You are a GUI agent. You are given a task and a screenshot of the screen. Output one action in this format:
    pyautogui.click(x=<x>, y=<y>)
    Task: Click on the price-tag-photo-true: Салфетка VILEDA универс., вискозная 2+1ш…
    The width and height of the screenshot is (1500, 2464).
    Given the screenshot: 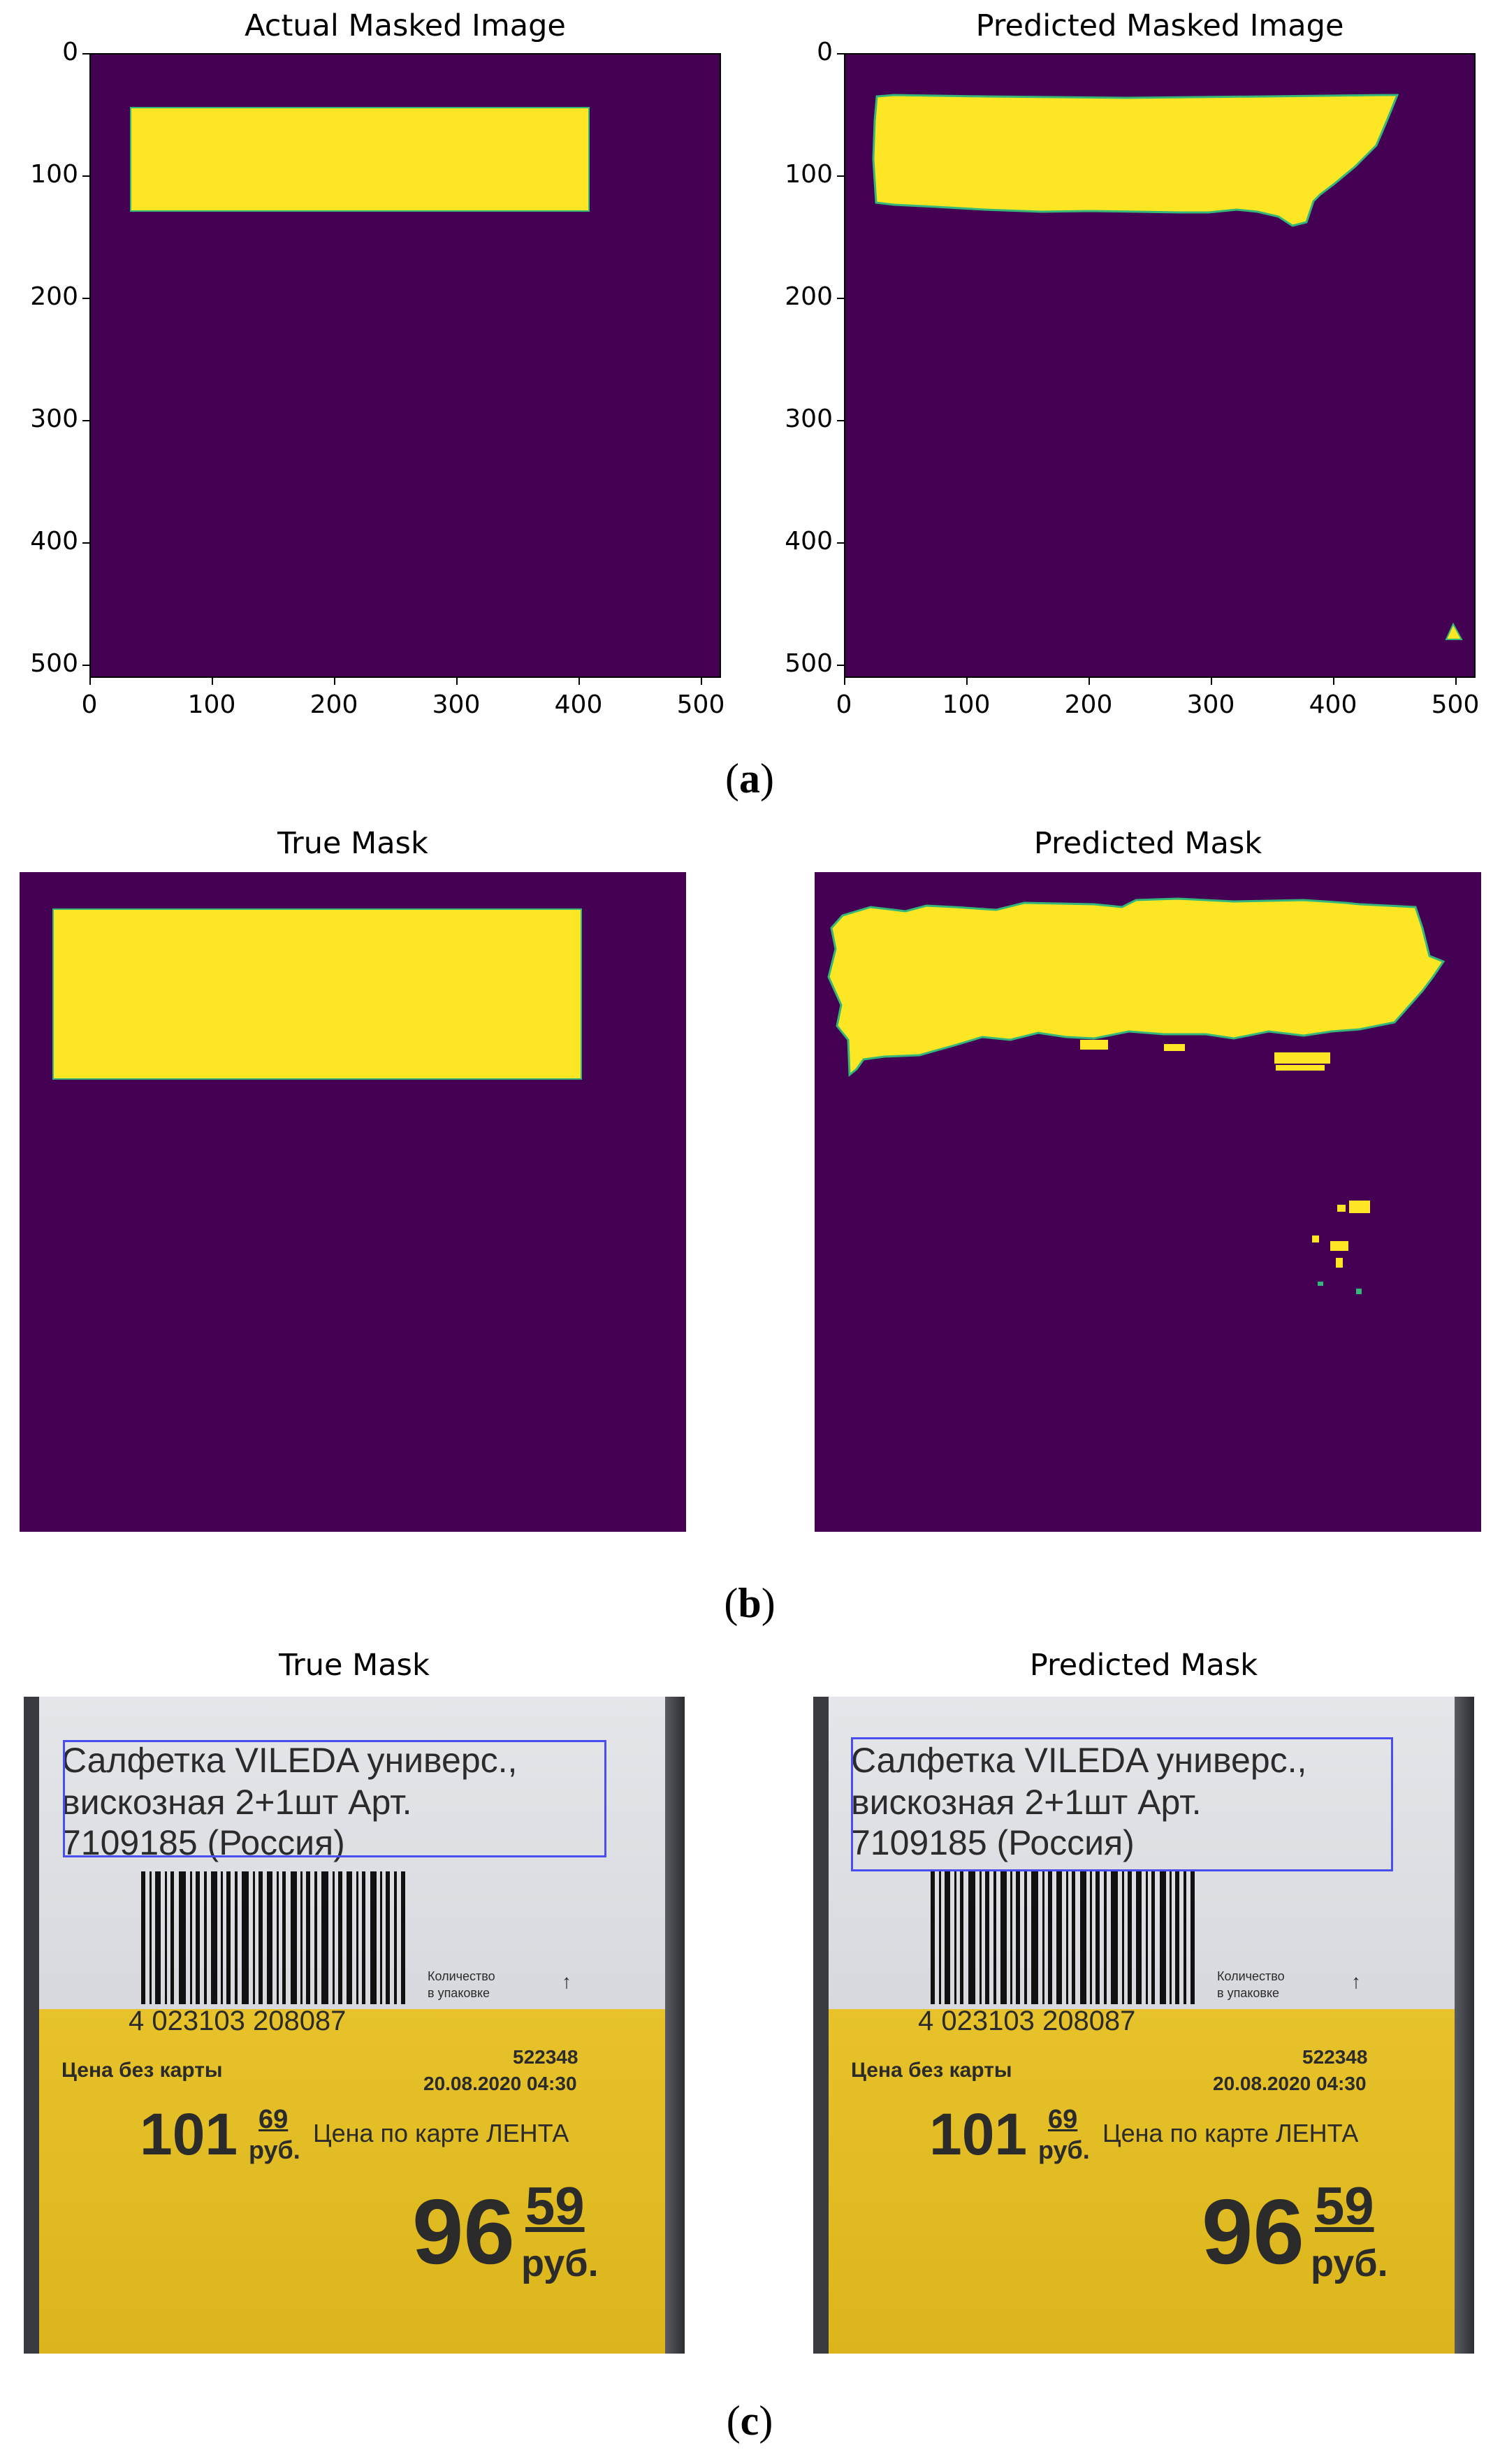 What is the action you would take?
    pyautogui.click(x=354, y=2025)
    